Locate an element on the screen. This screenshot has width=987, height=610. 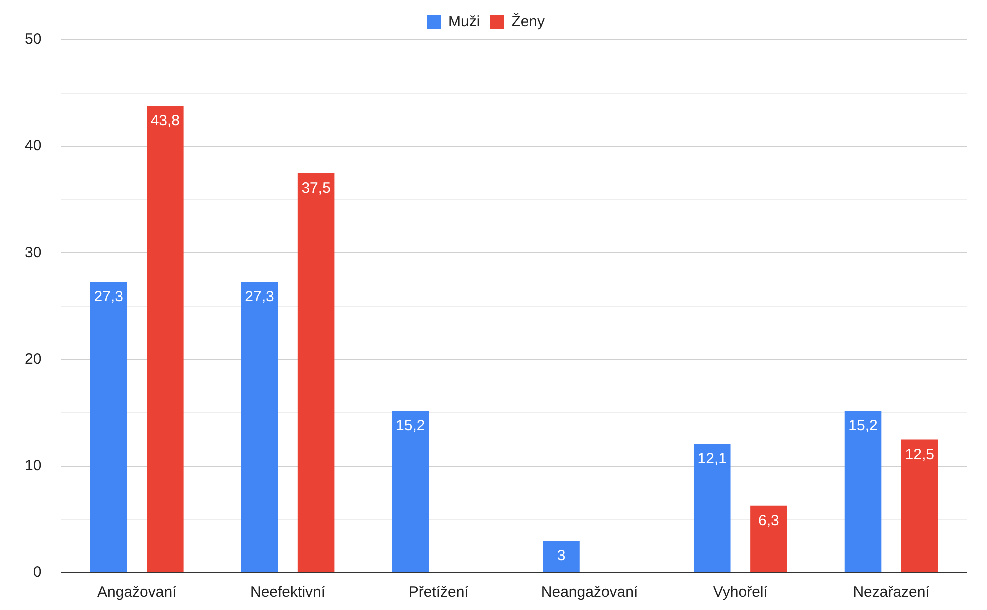
data-label: 3 is located at coordinates (561, 556).